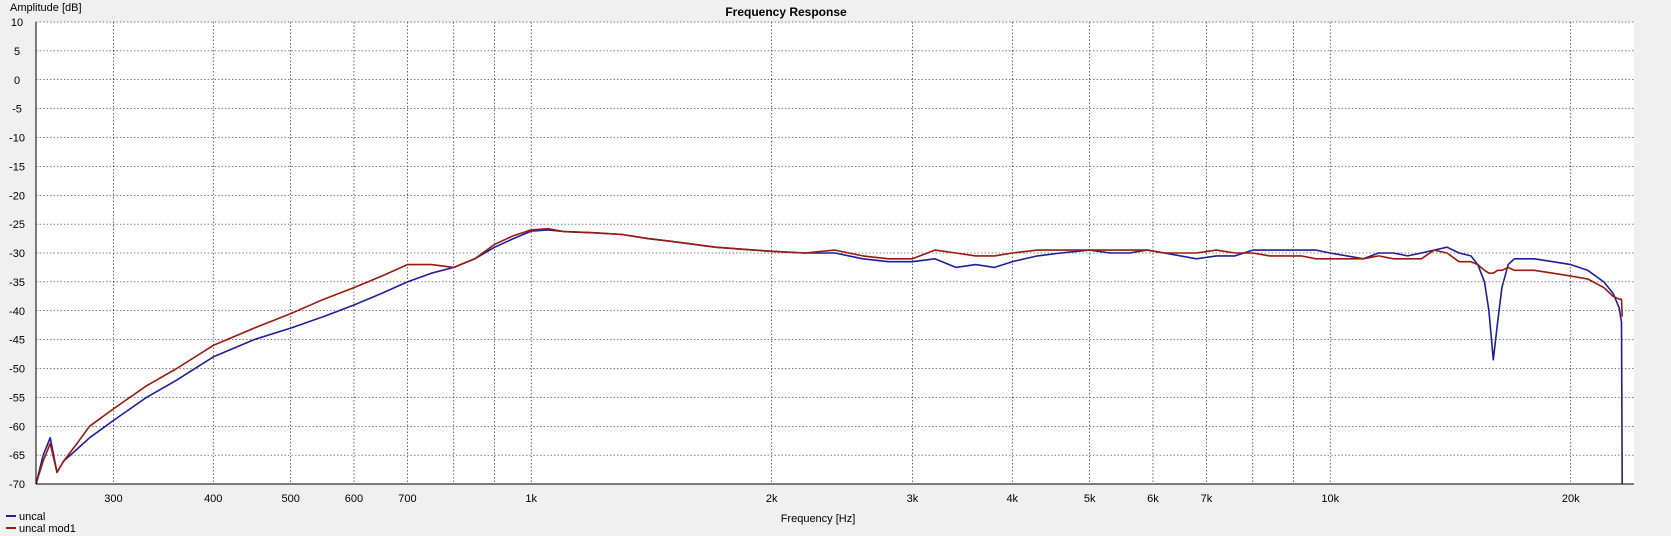  I want to click on y-tick-label: -30, so click(17, 254).